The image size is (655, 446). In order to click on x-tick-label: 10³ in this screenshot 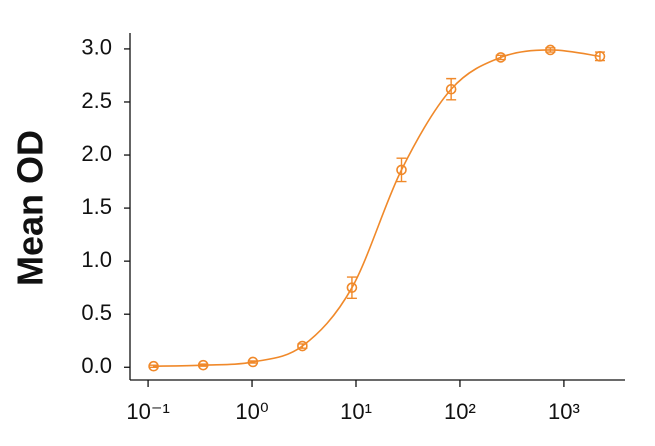, I will do `click(564, 411)`.